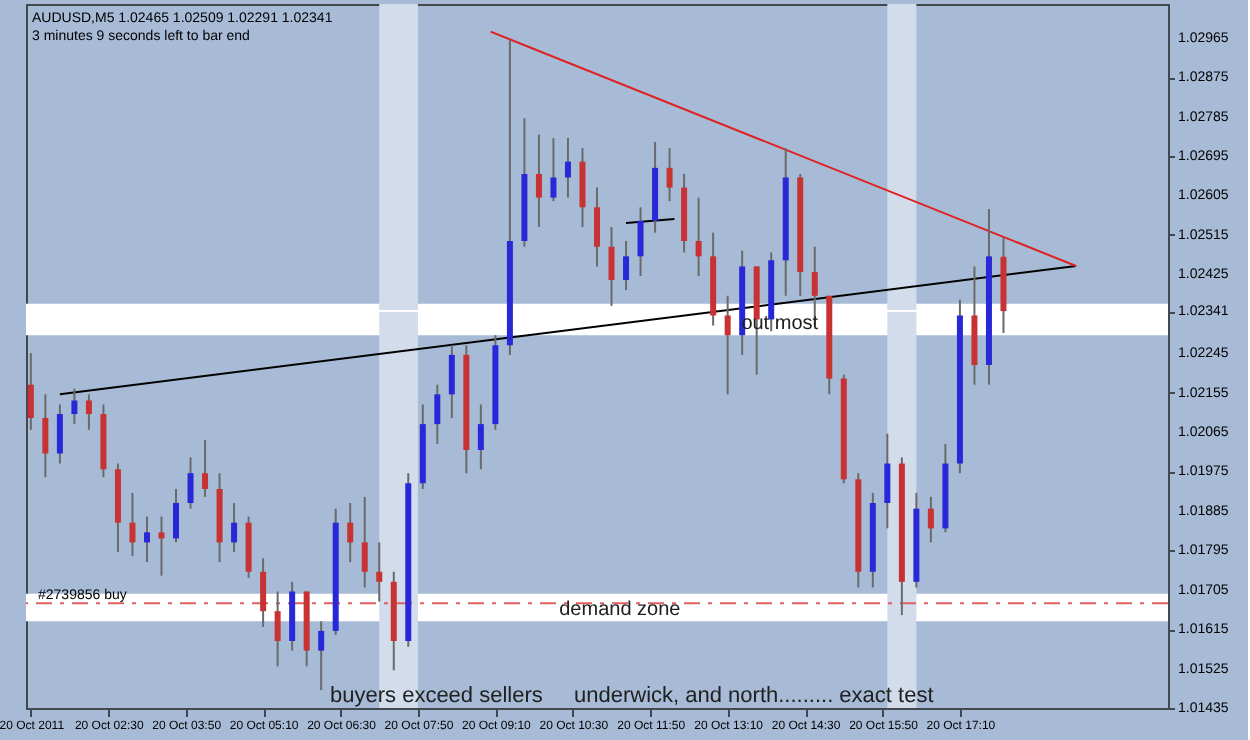 The width and height of the screenshot is (1250, 740). What do you see at coordinates (437, 696) in the screenshot?
I see `annotation: buyers exceed sellers` at bounding box center [437, 696].